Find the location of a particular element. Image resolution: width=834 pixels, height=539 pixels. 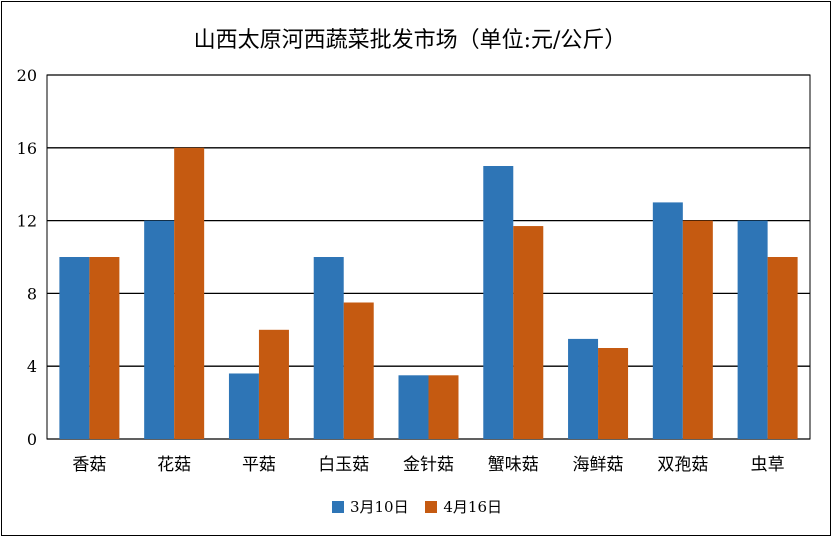

x-tick-label: 蟹味菇 is located at coordinates (513, 465).